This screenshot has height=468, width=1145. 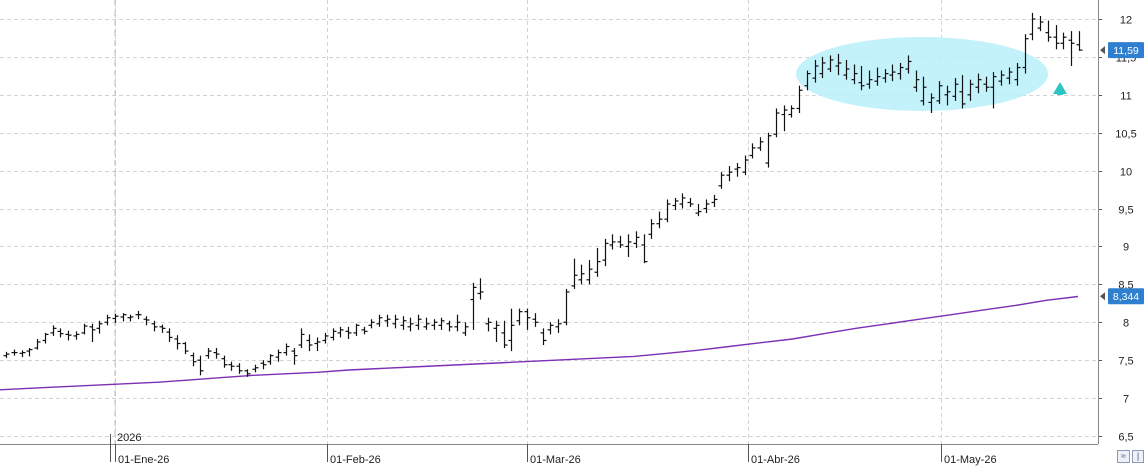 I want to click on y-tick-label: 11, so click(x=1125, y=97).